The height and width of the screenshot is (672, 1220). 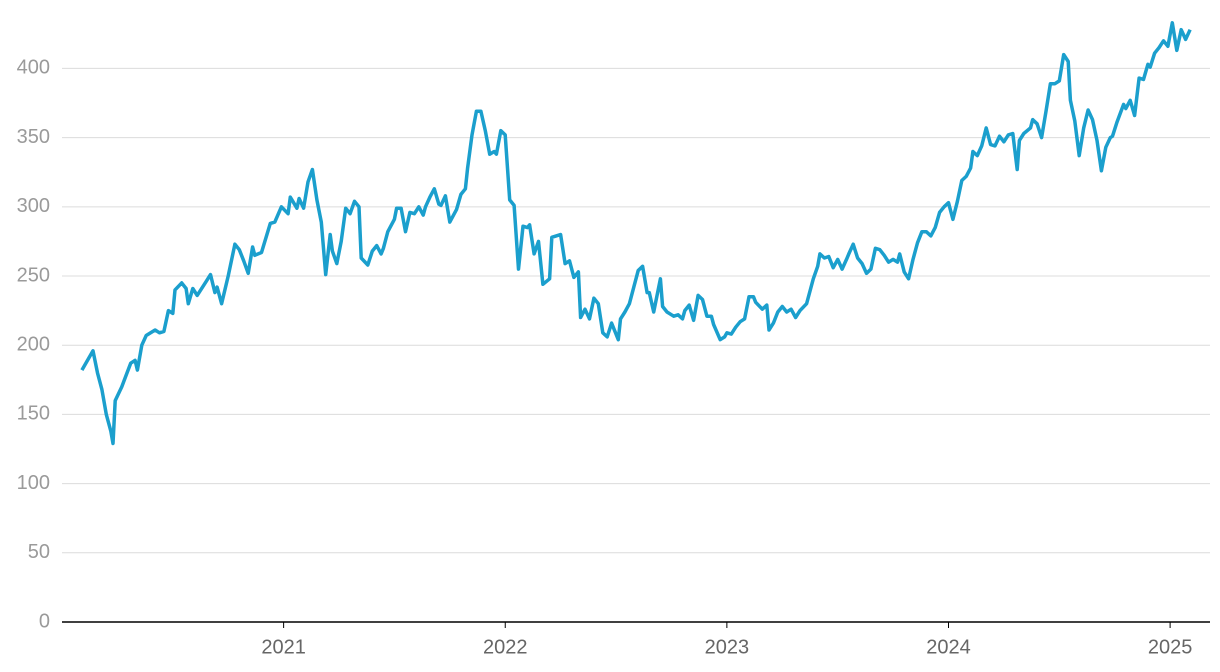 What do you see at coordinates (33, 137) in the screenshot?
I see `y-tick-label: 350` at bounding box center [33, 137].